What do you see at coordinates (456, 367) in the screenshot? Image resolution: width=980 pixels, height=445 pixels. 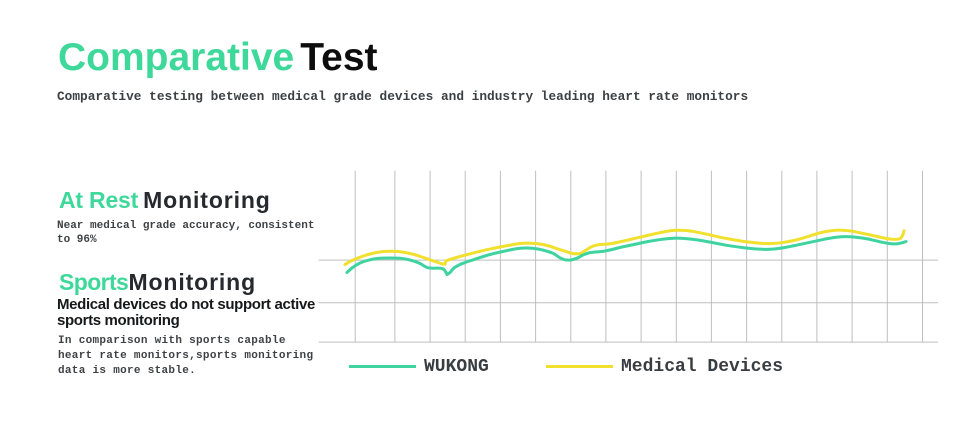 I see `svg-text: WUKONG` at bounding box center [456, 367].